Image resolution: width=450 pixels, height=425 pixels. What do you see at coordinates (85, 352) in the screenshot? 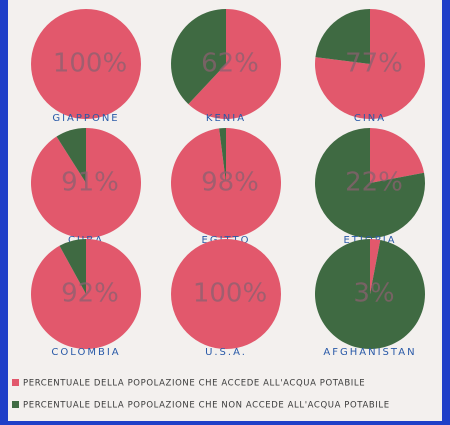
I see `category-label: COLOMBIA` at bounding box center [85, 352].